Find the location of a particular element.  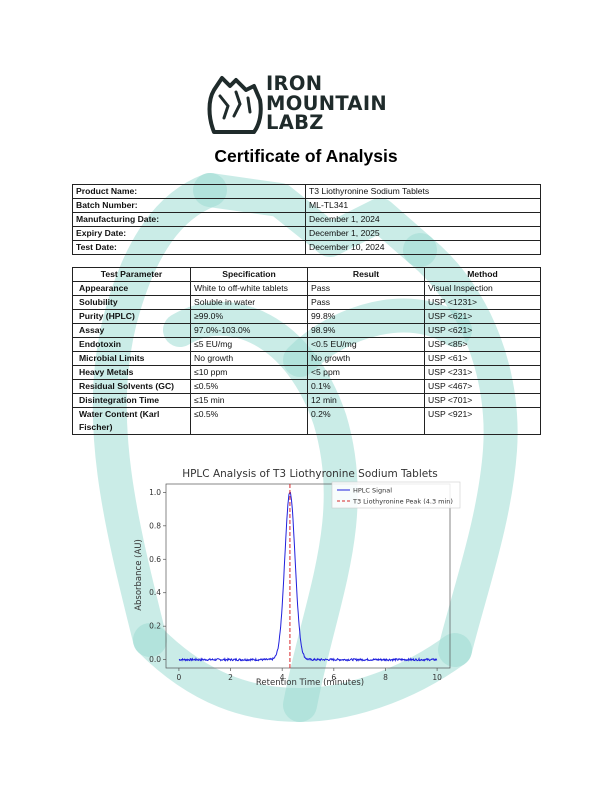

test-result: 98.9% is located at coordinates (366, 330).